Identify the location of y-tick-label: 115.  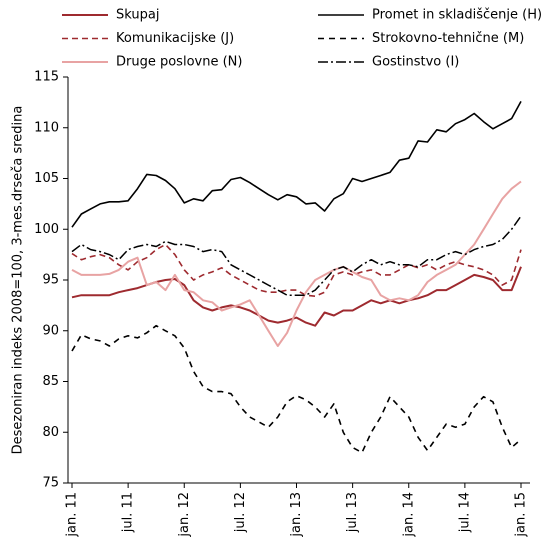
(46, 77).